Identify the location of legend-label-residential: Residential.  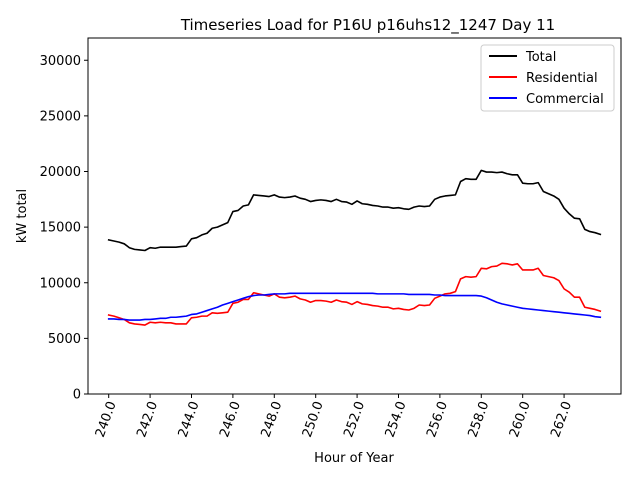
(562, 78).